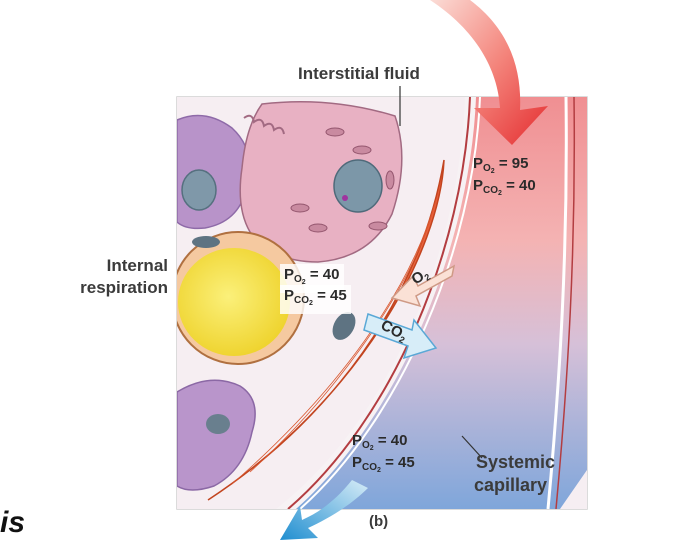 The height and width of the screenshot is (556, 677). Describe the element at coordinates (13, 522) in the screenshot. I see `corner-text-fragment: is` at that location.